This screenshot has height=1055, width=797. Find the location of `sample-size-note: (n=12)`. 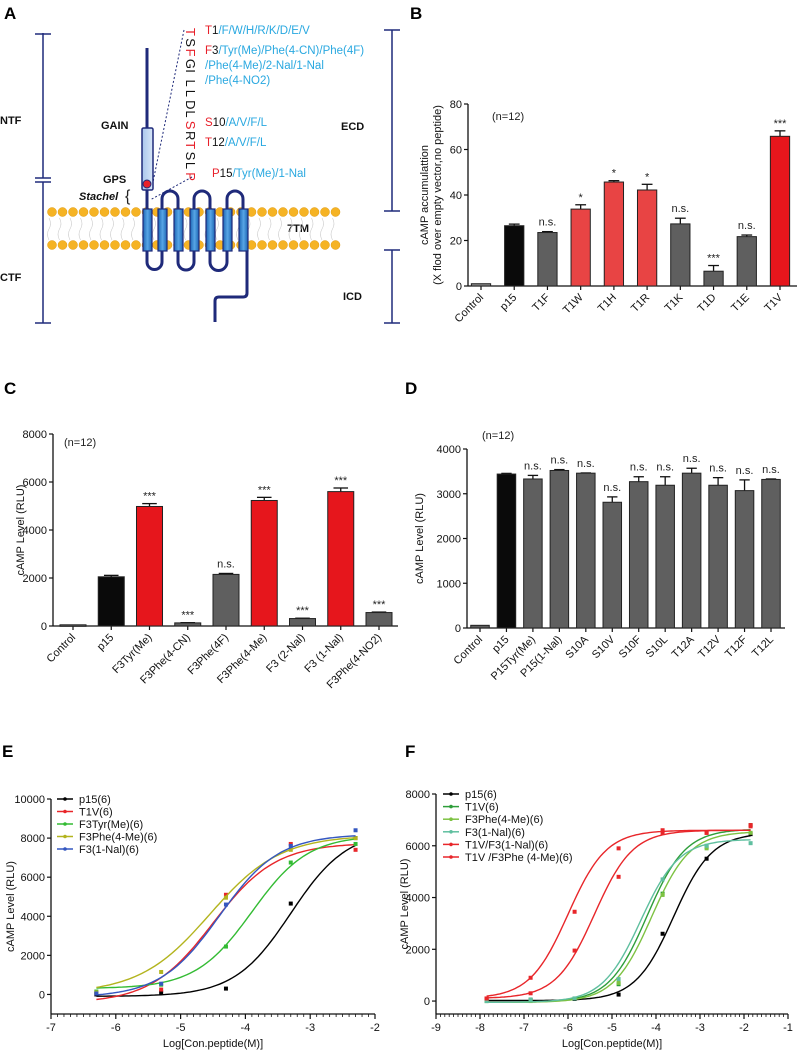

sample-size-note: (n=12) is located at coordinates (80, 443).